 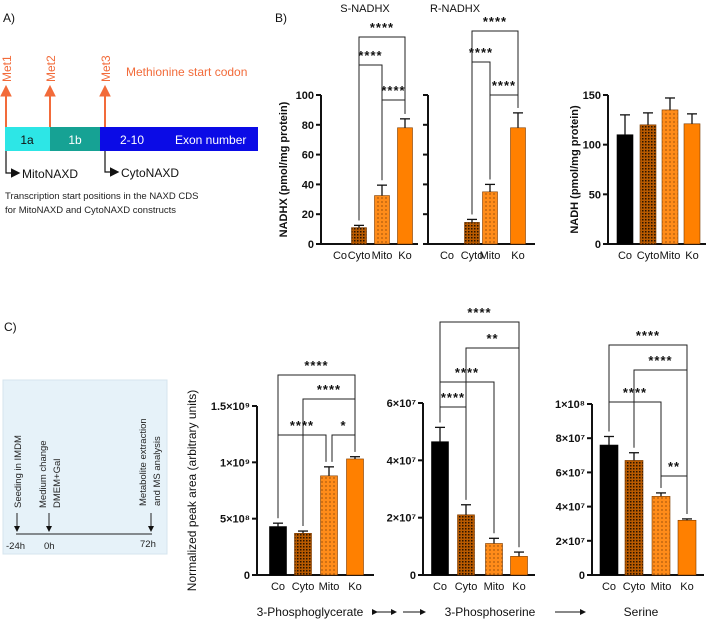 What do you see at coordinates (230, 407) in the screenshot?
I see `y-tick-label: 1.5×10⁹` at bounding box center [230, 407].